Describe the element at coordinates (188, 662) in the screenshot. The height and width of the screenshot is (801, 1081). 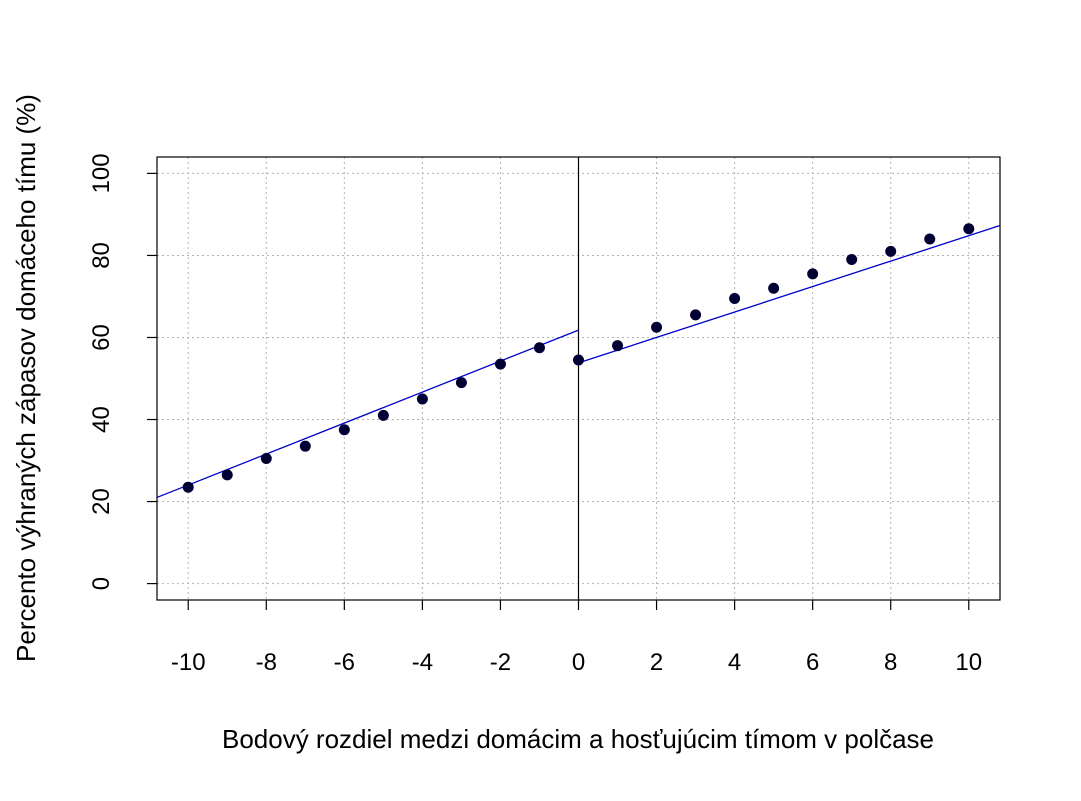
I see `x-tick-label: -10` at that location.